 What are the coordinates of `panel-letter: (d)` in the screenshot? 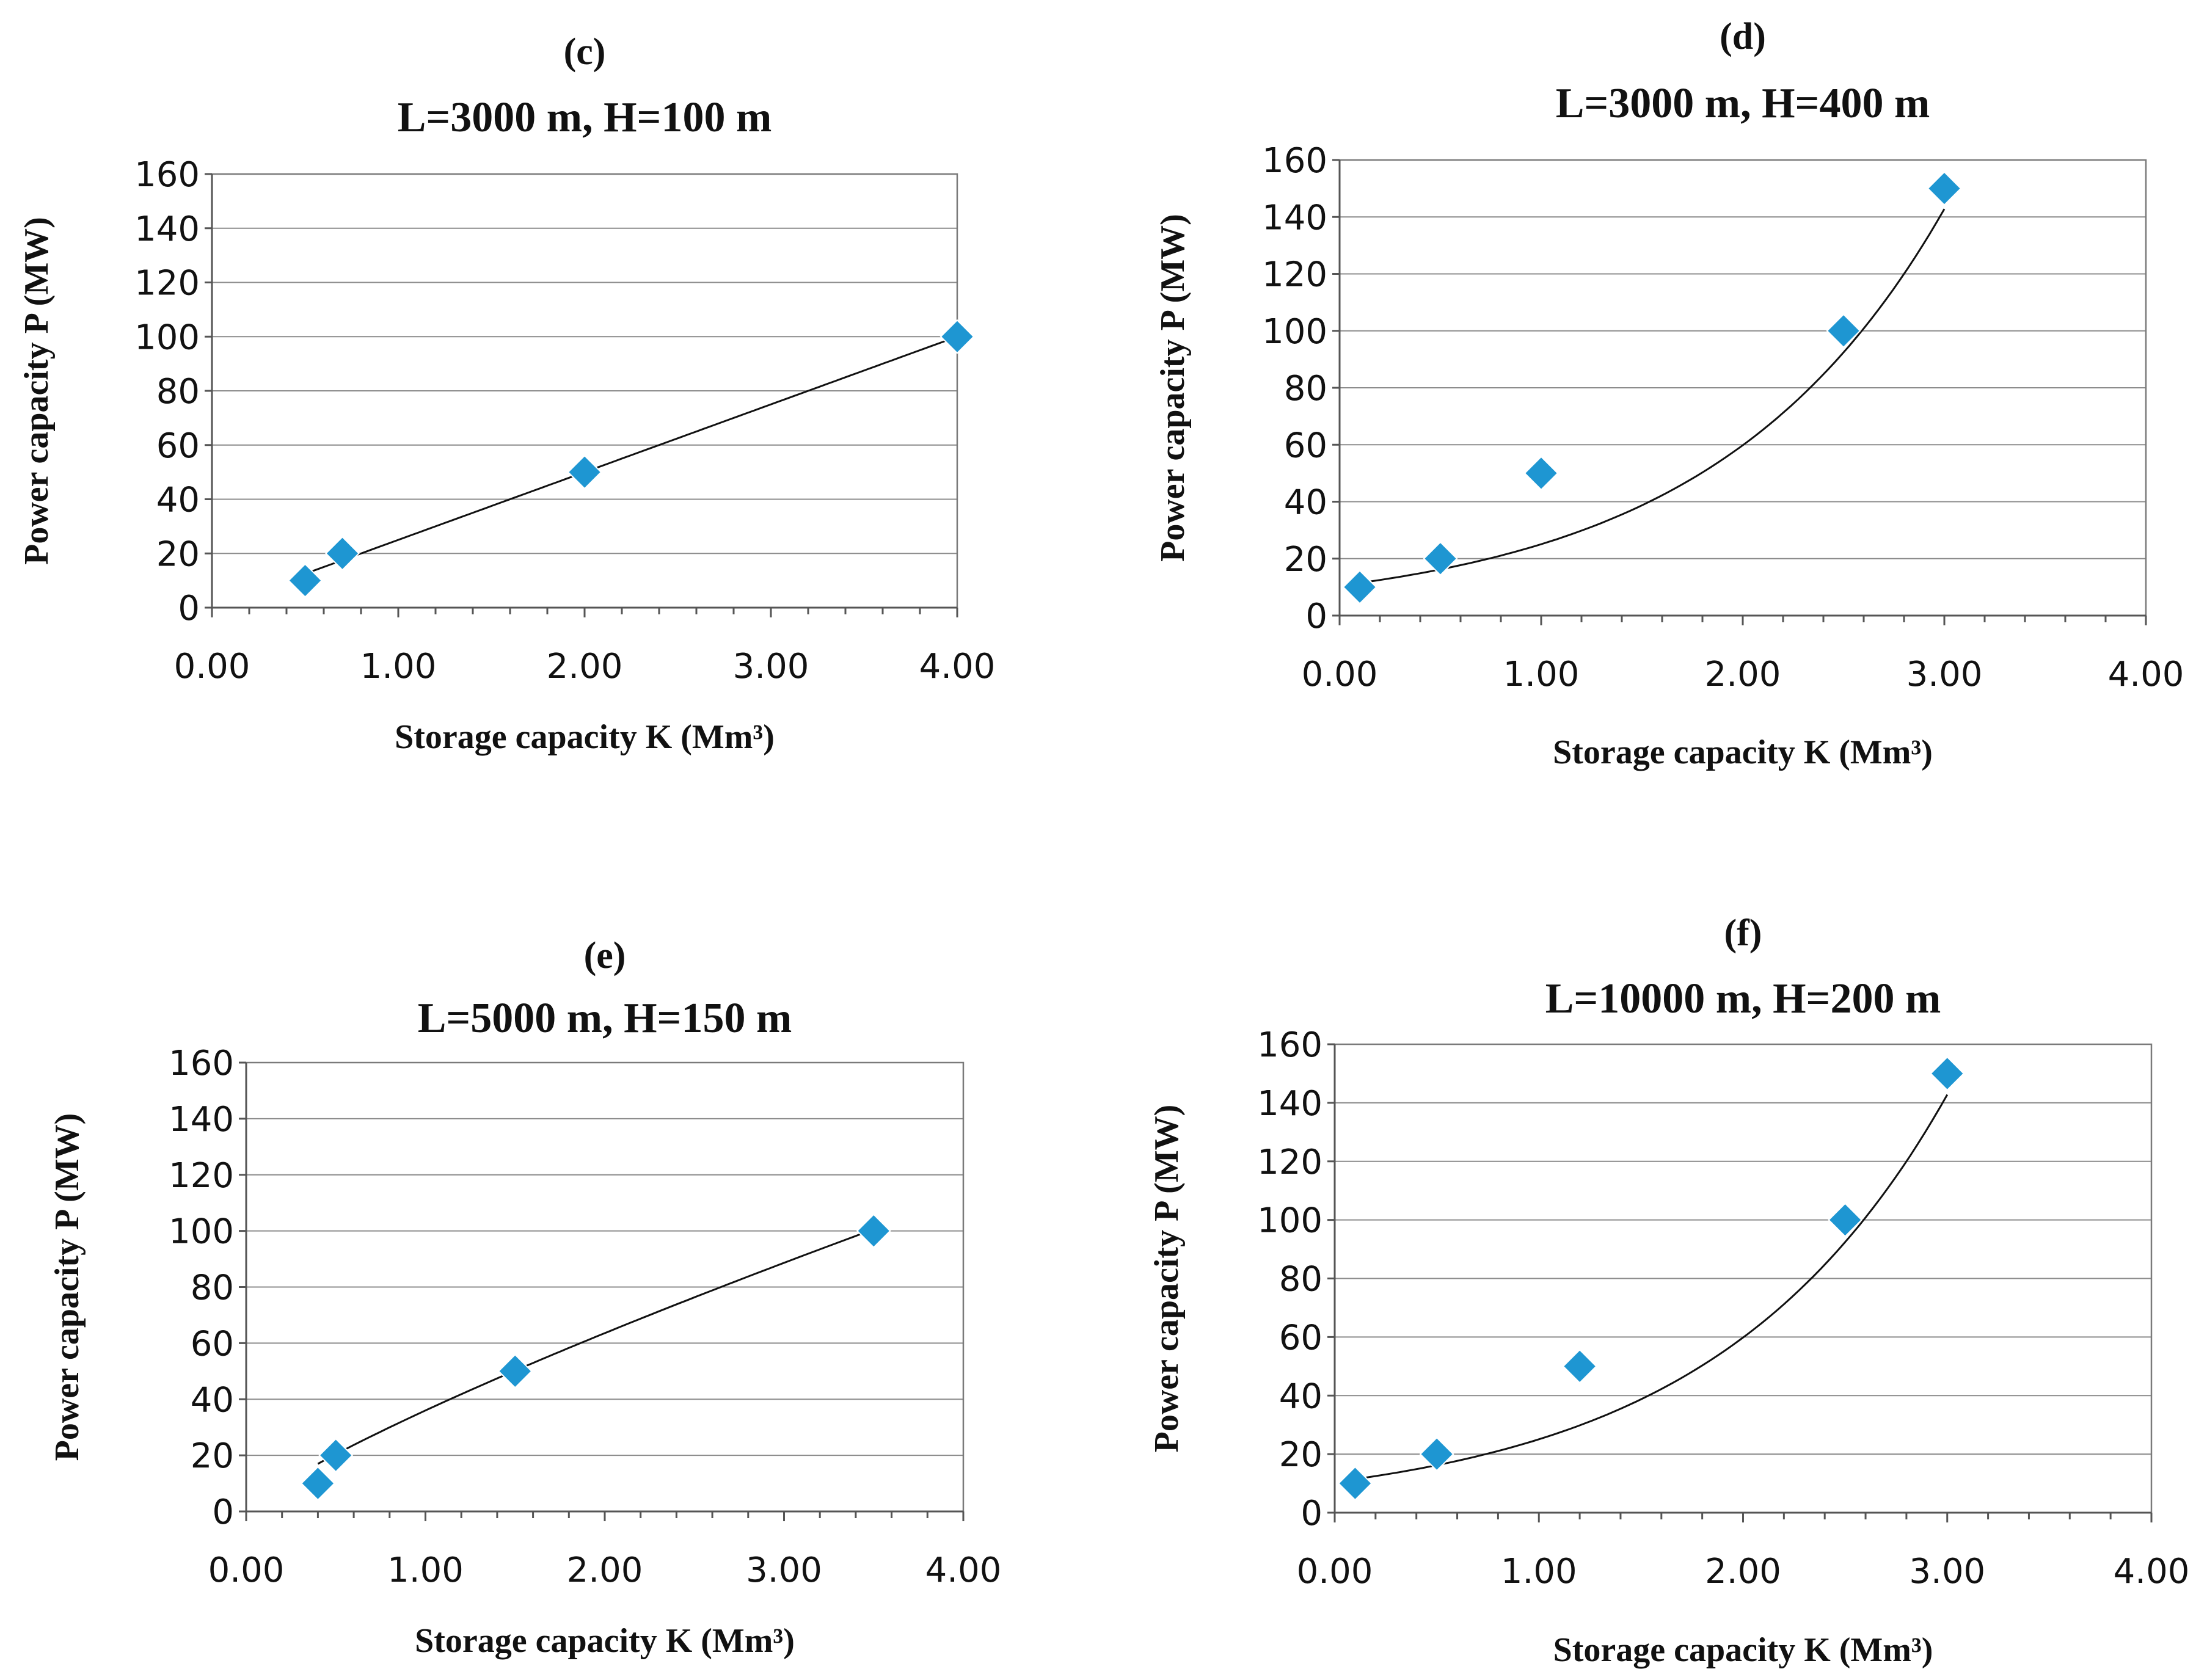 It's located at (1743, 36).